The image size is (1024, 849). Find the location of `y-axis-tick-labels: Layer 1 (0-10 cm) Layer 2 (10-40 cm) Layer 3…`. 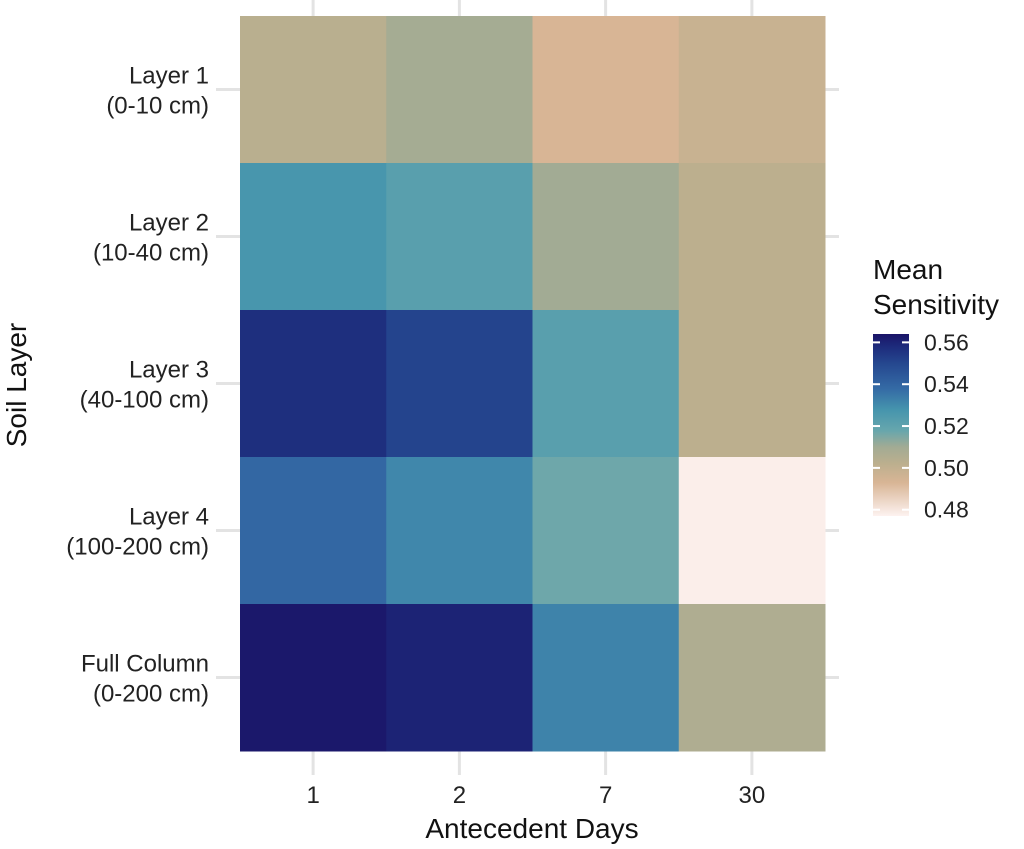

y-axis-tick-labels: Layer 1 (0-10 cm) Layer 2 (10-40 cm) Layer 3… is located at coordinates (137, 385).